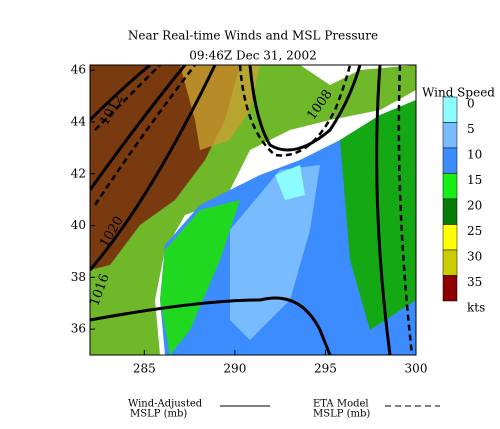 The image size is (500, 429). Describe the element at coordinates (200, 277) in the screenshot. I see `wind-field-mid` at that location.